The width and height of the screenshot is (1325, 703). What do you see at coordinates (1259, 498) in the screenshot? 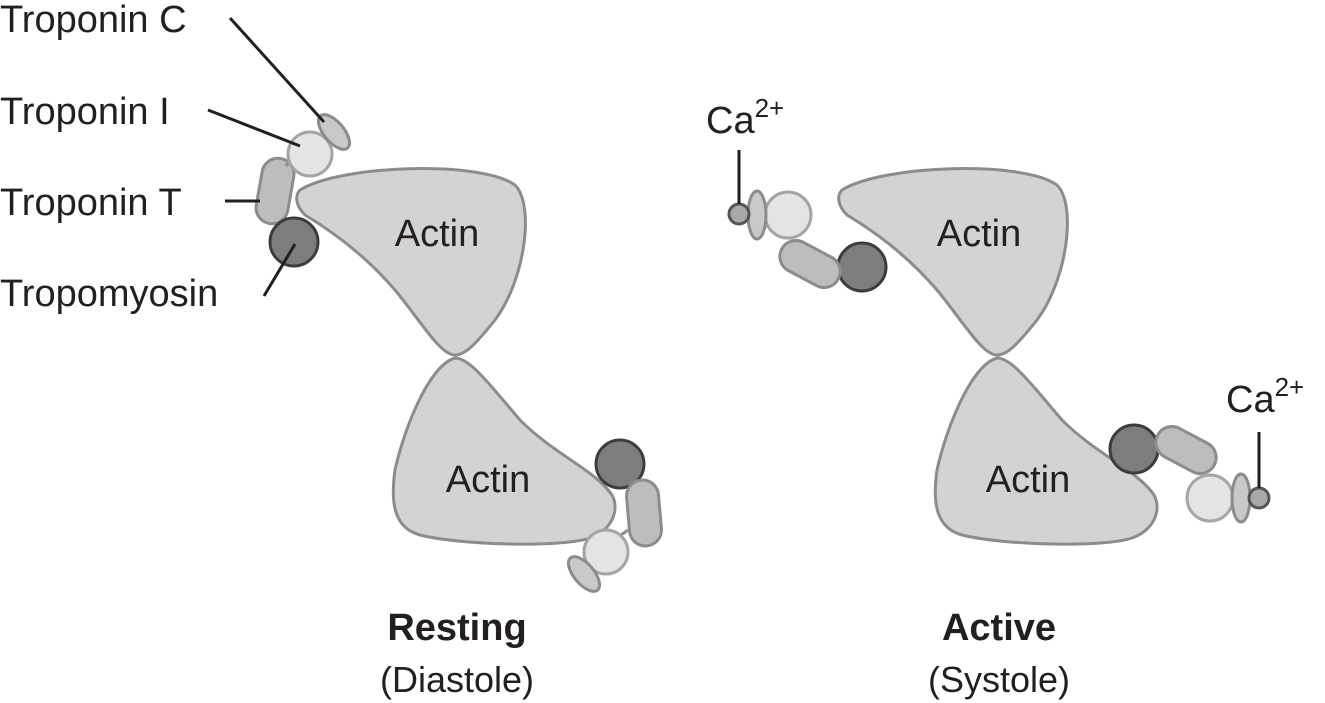
I see `active-lower-calcium` at bounding box center [1259, 498].